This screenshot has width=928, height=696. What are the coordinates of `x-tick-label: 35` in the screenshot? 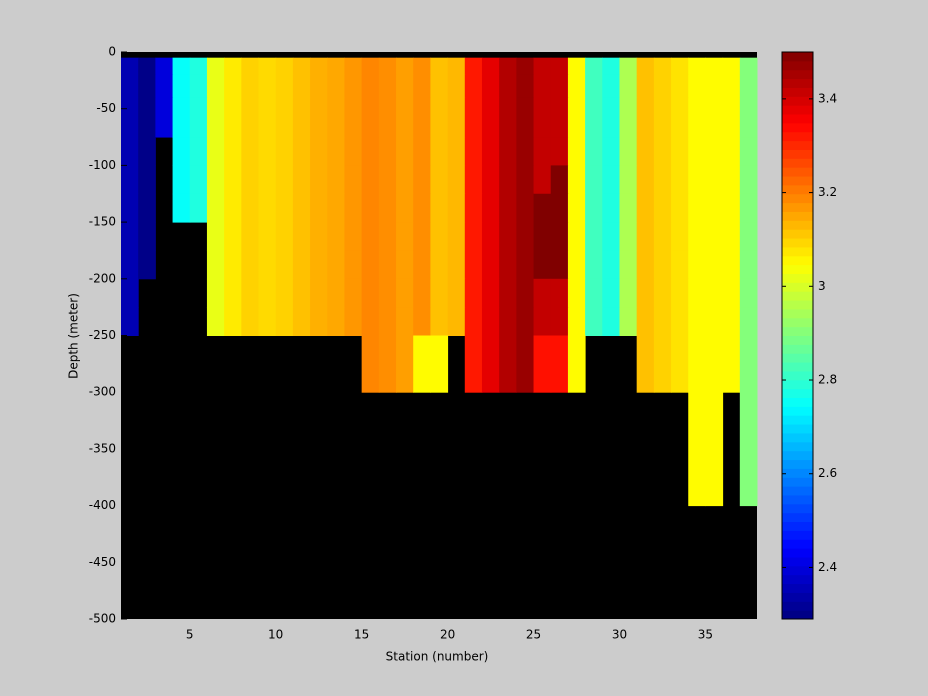 It's located at (705, 635).